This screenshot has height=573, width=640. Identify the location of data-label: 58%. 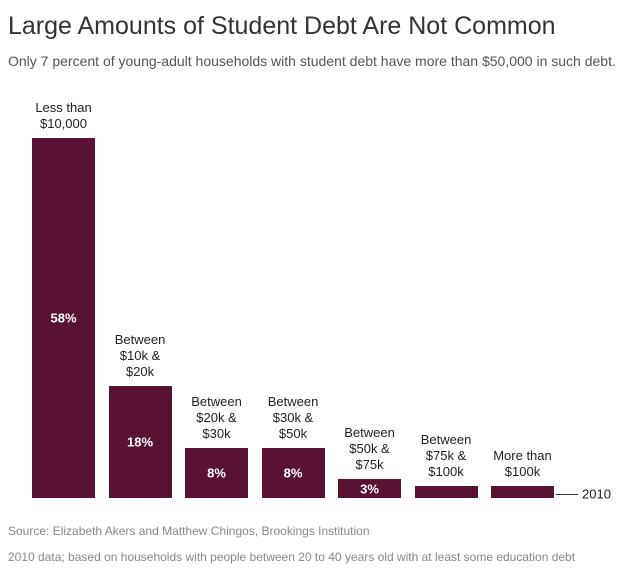
(63, 318).